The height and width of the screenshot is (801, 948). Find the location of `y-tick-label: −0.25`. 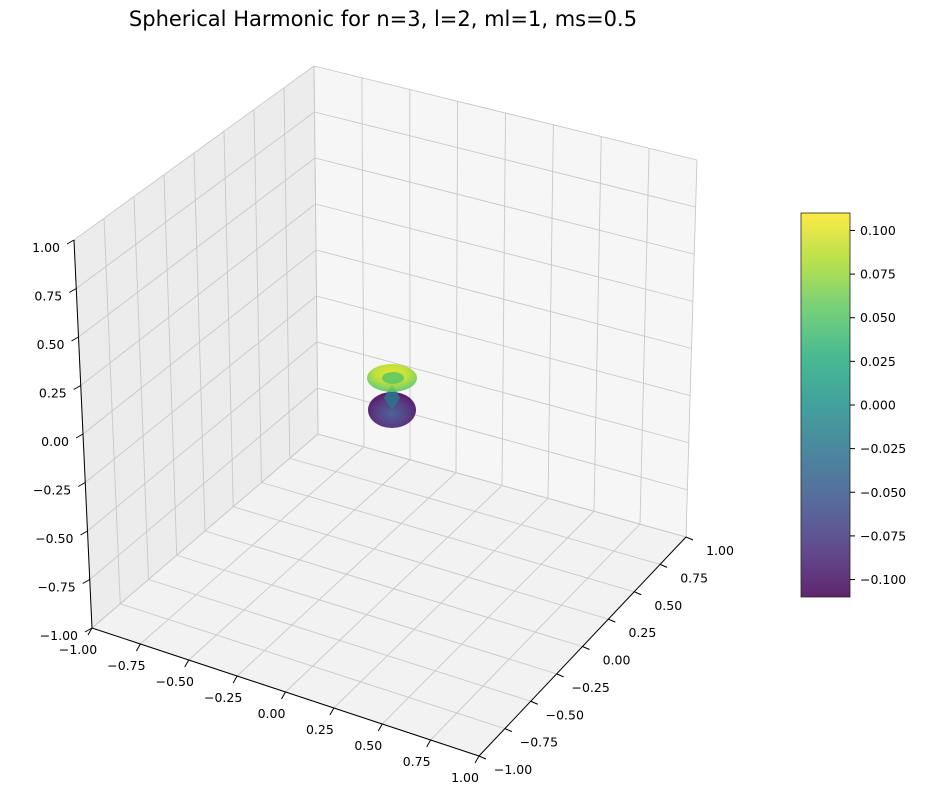

y-tick-label: −0.25 is located at coordinates (590, 687).